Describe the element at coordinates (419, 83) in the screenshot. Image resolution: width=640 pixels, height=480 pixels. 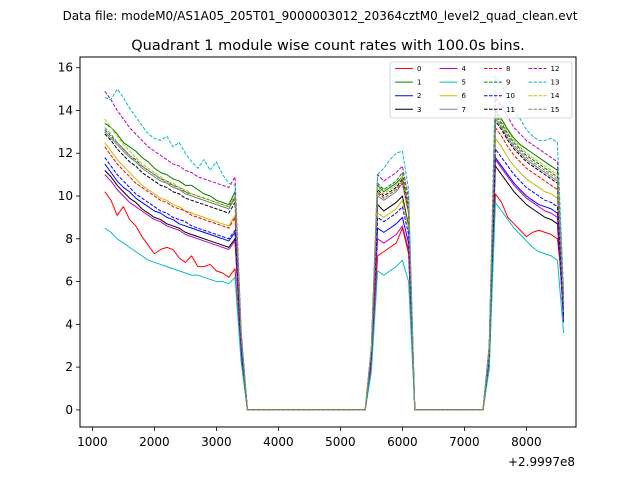
I see `legend-label-1: 1` at that location.